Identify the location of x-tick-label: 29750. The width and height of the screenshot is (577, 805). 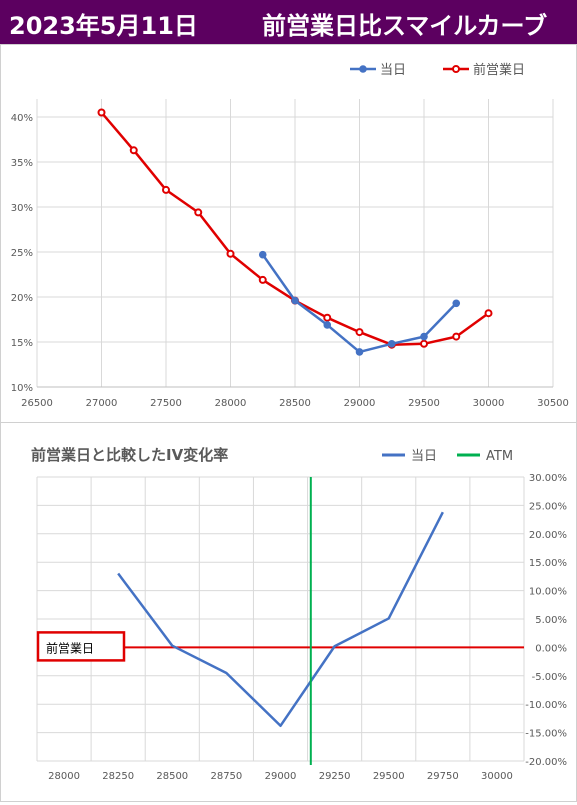
(443, 776).